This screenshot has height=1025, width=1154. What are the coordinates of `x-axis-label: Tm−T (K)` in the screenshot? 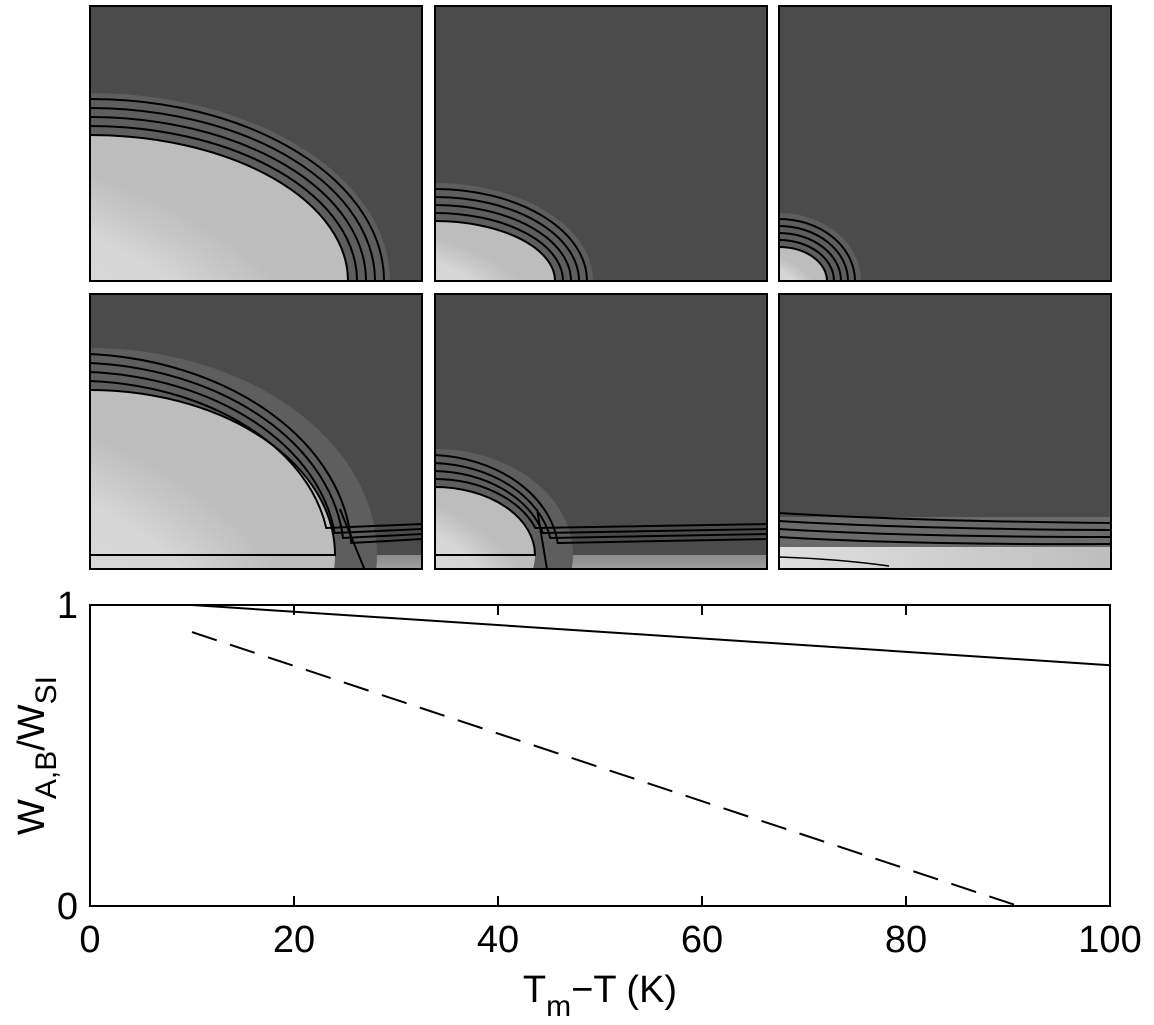 It's located at (600, 996).